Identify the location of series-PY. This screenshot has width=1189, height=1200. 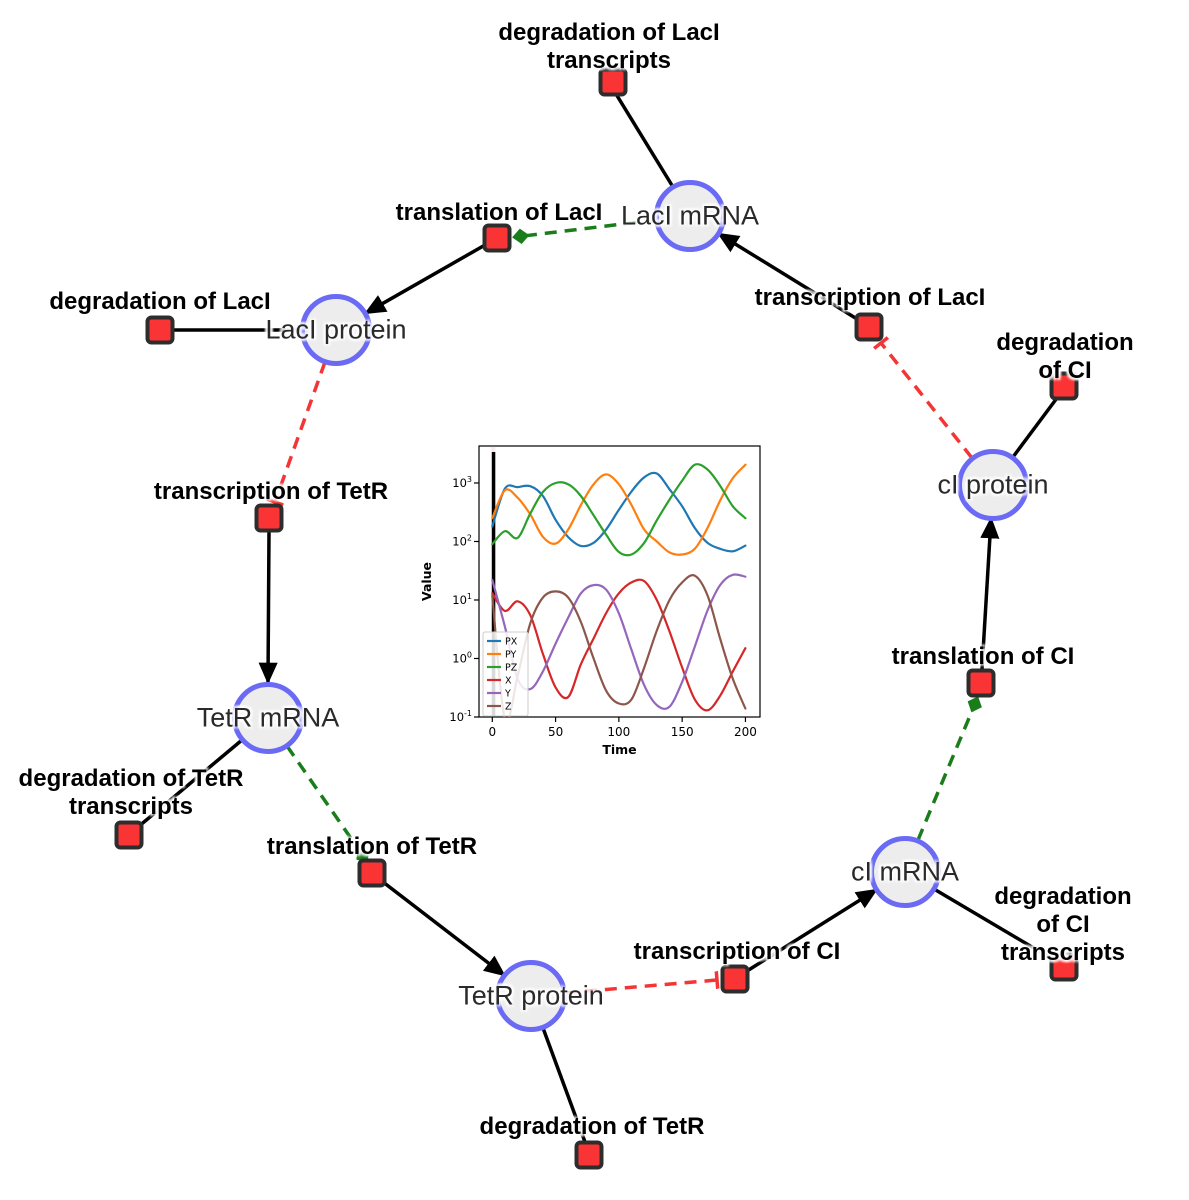
(619, 509).